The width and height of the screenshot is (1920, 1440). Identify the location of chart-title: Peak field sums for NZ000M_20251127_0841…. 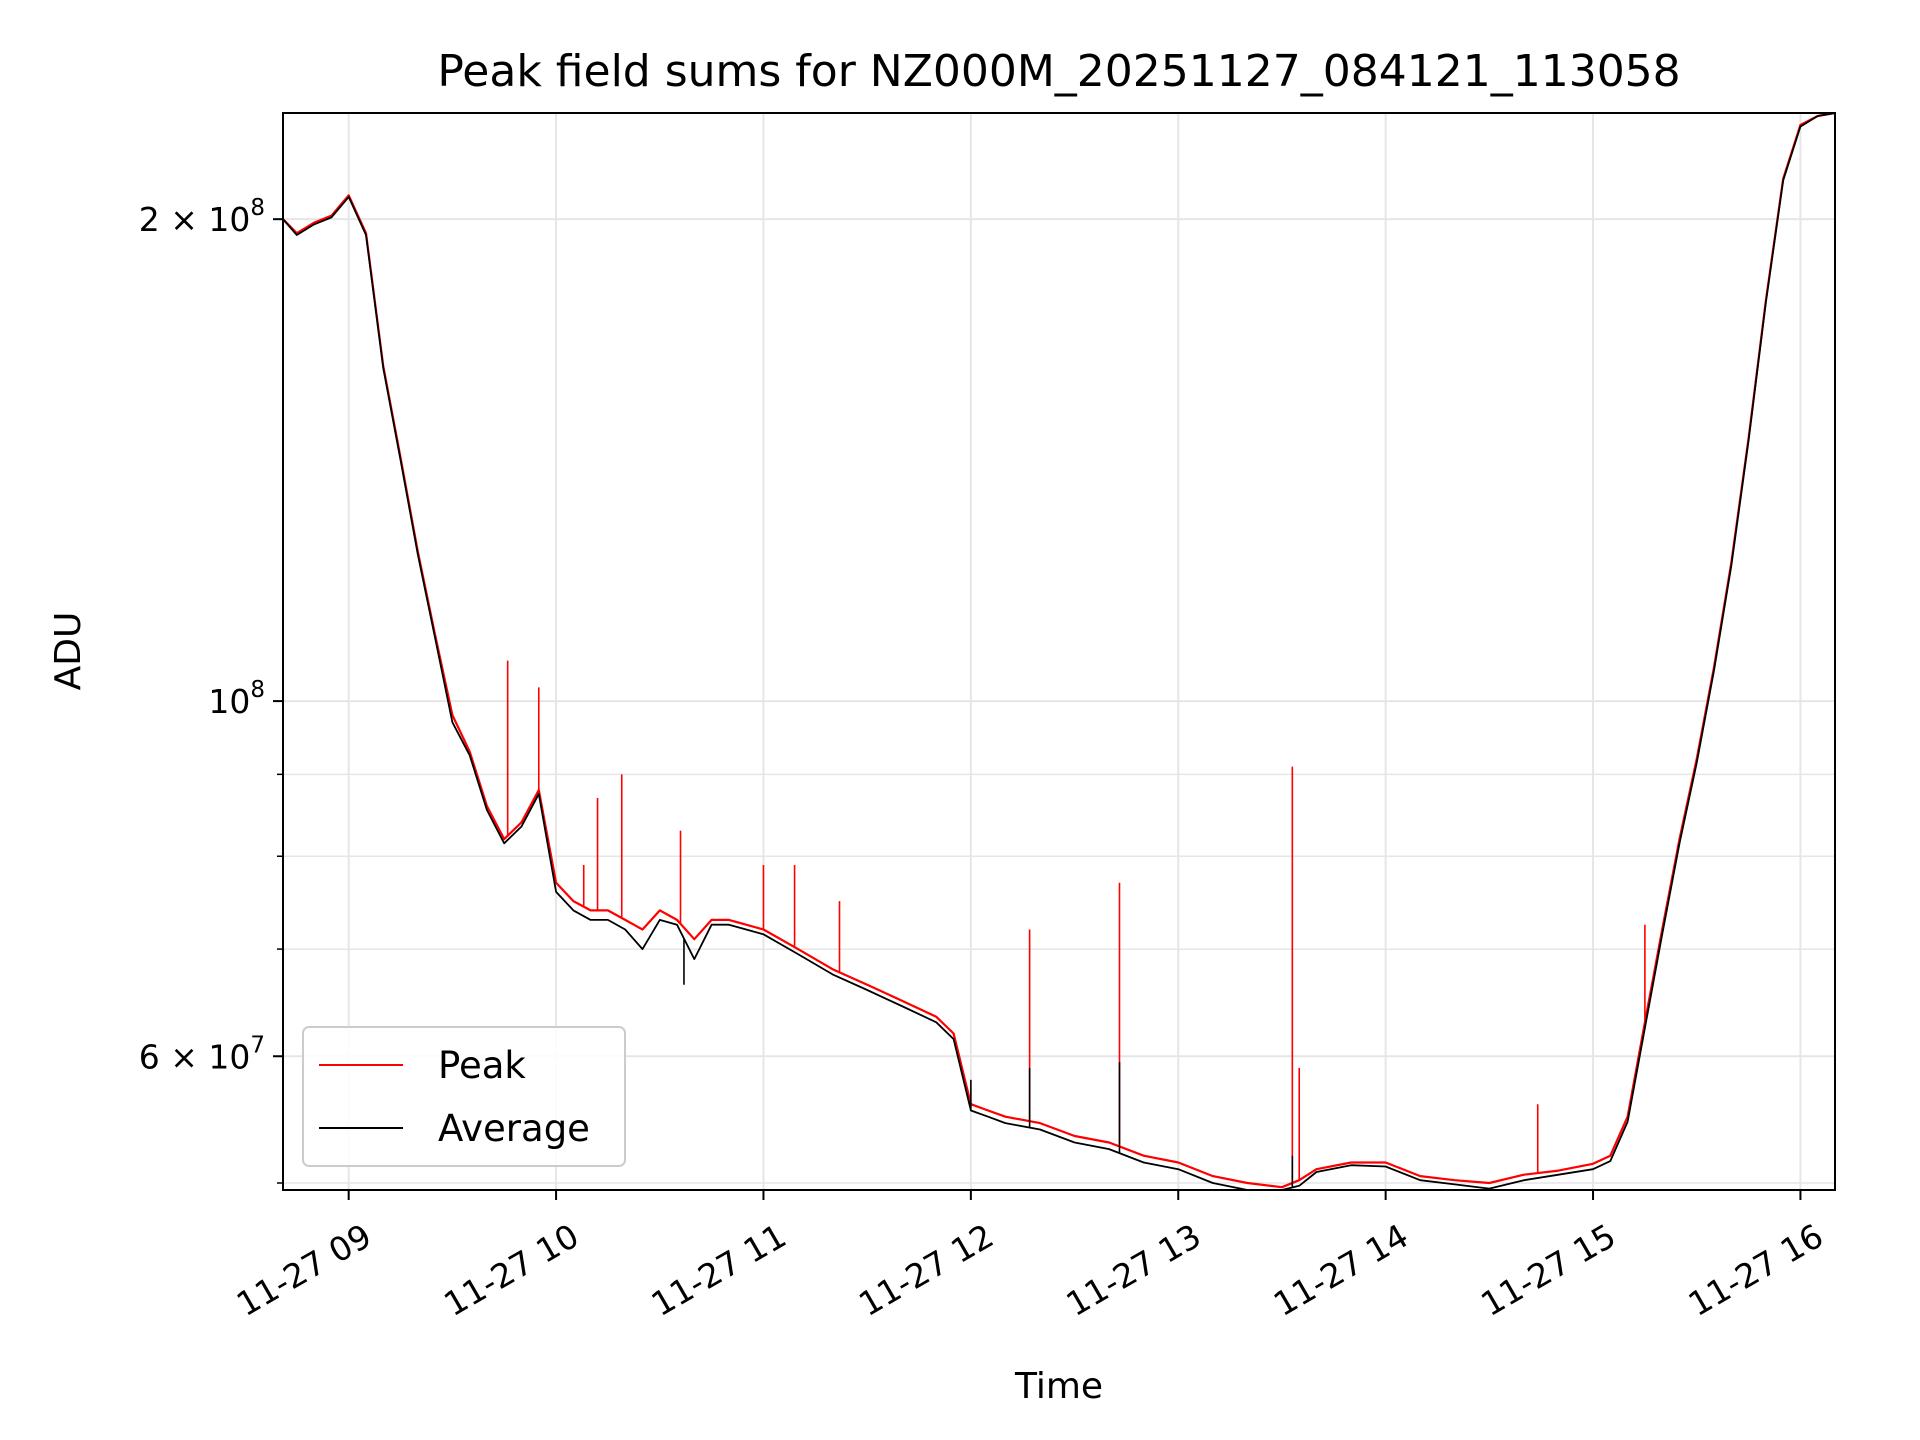
(1058, 71).